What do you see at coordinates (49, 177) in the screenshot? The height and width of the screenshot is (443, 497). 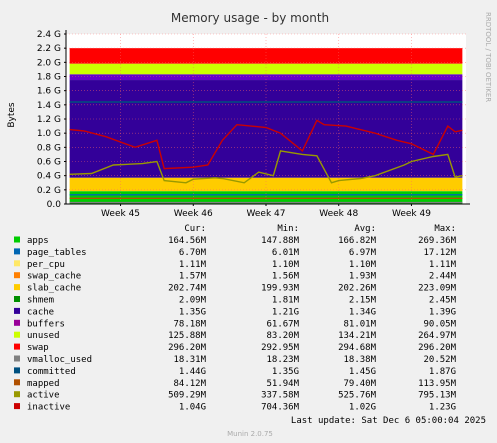 I see `y-tick-label: 0.4 G` at bounding box center [49, 177].